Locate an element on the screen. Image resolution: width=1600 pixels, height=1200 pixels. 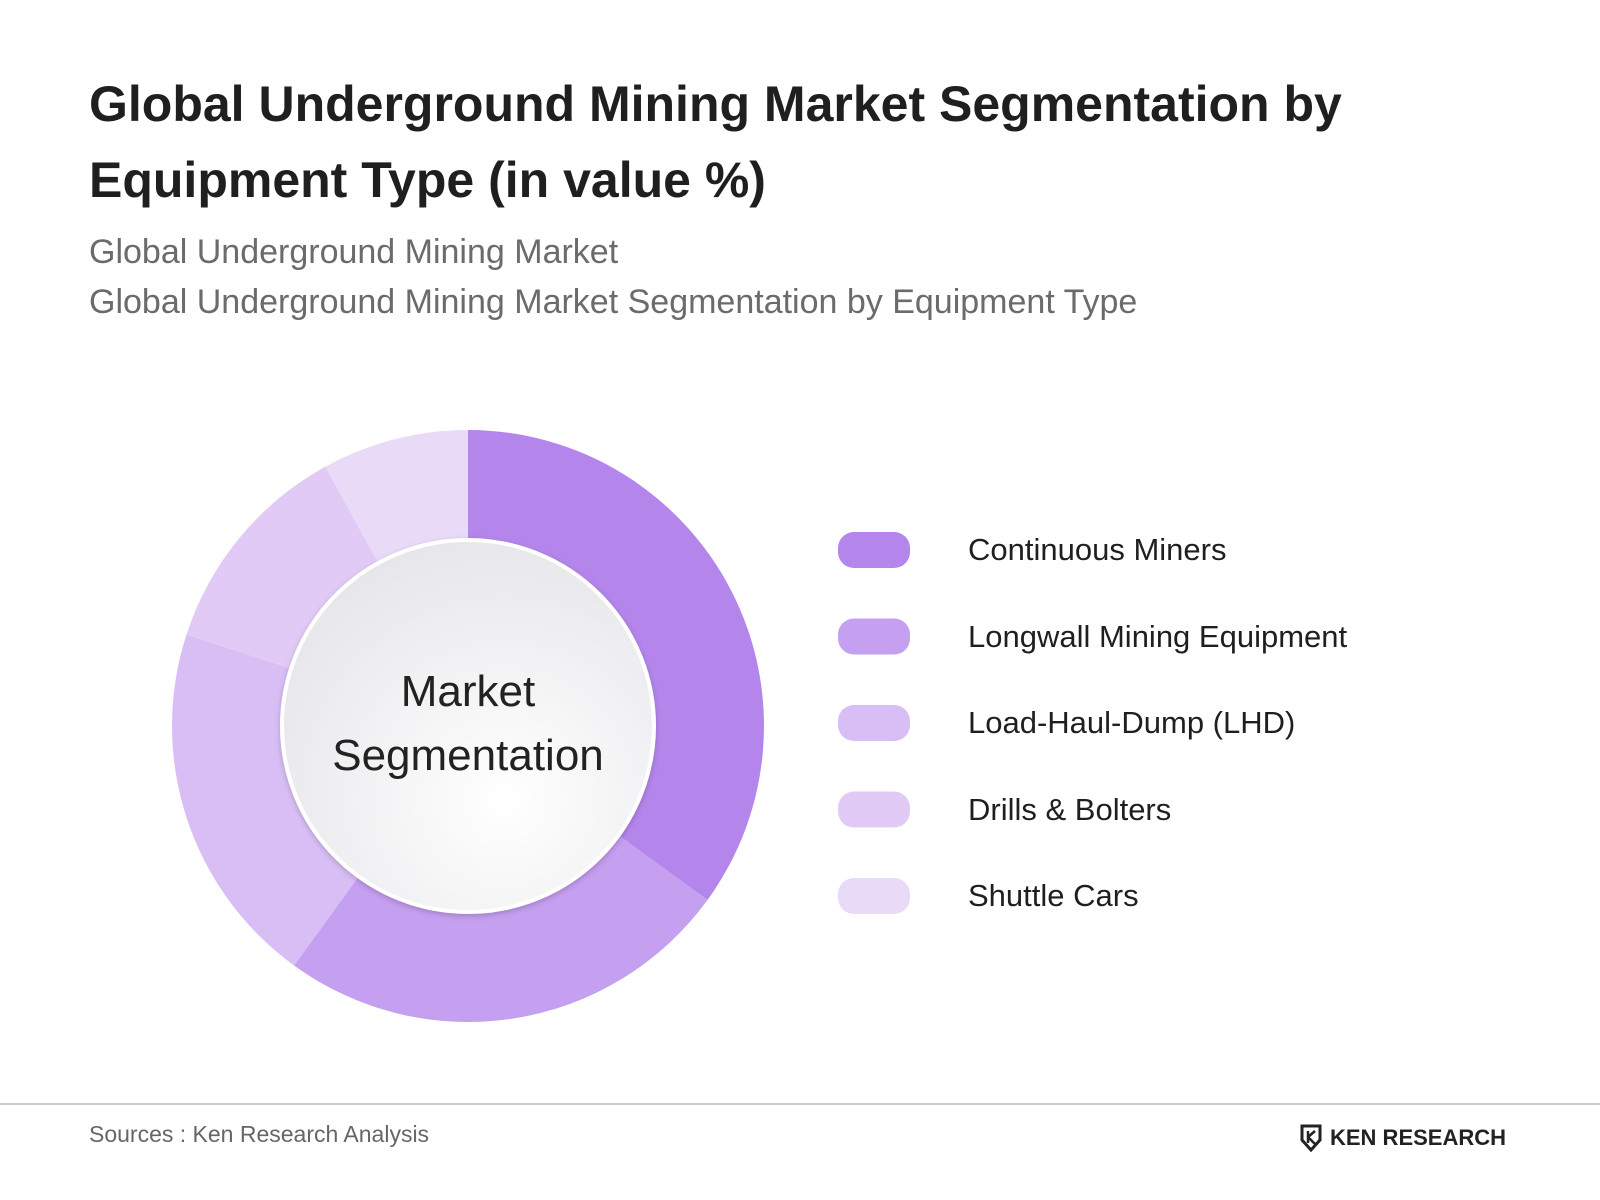
donut-hole is located at coordinates (468, 726).